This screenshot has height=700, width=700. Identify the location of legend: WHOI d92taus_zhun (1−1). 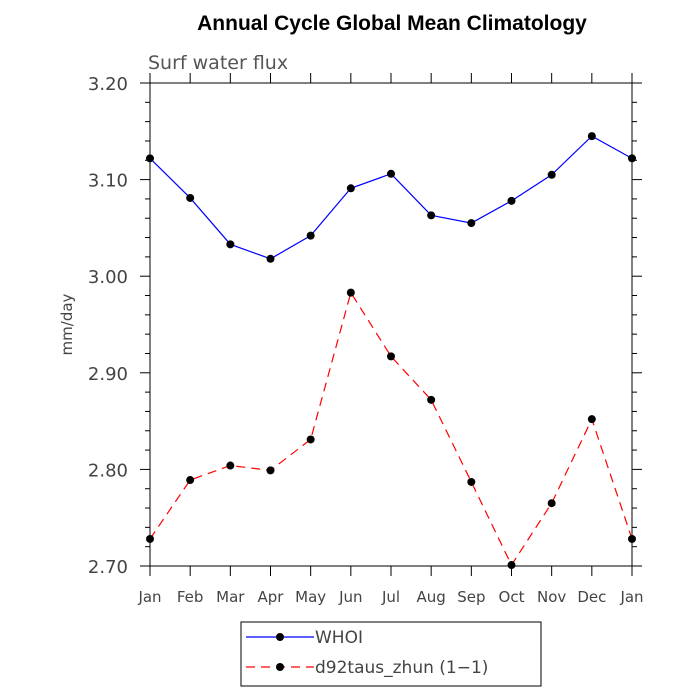
(391, 654).